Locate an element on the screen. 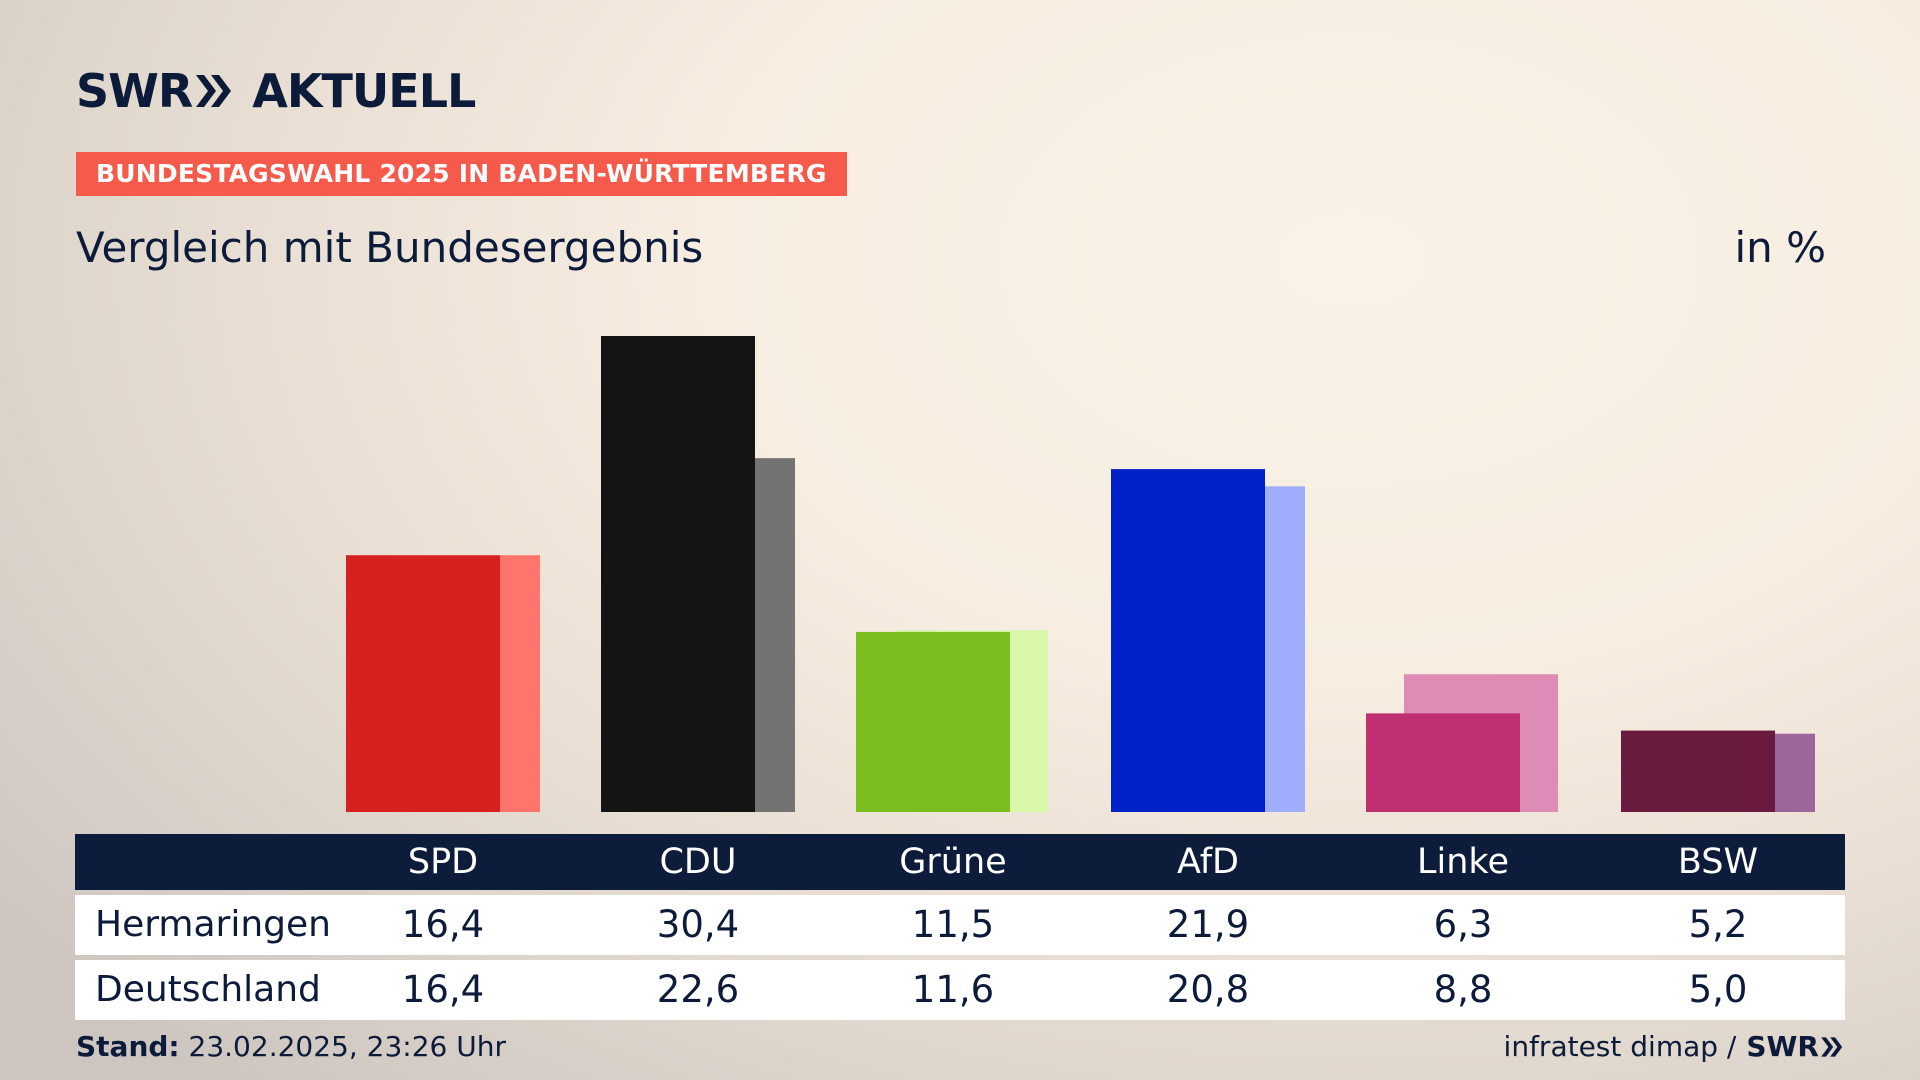 The image size is (1920, 1080). bar-deutschland-bsw is located at coordinates (1795, 772).